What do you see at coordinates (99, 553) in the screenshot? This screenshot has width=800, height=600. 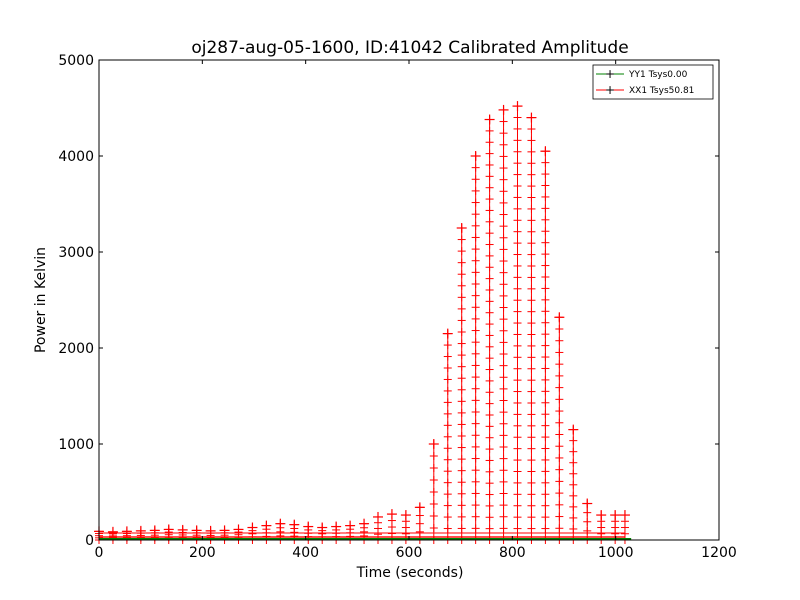 I see `x-tick-label-0: 0` at bounding box center [99, 553].